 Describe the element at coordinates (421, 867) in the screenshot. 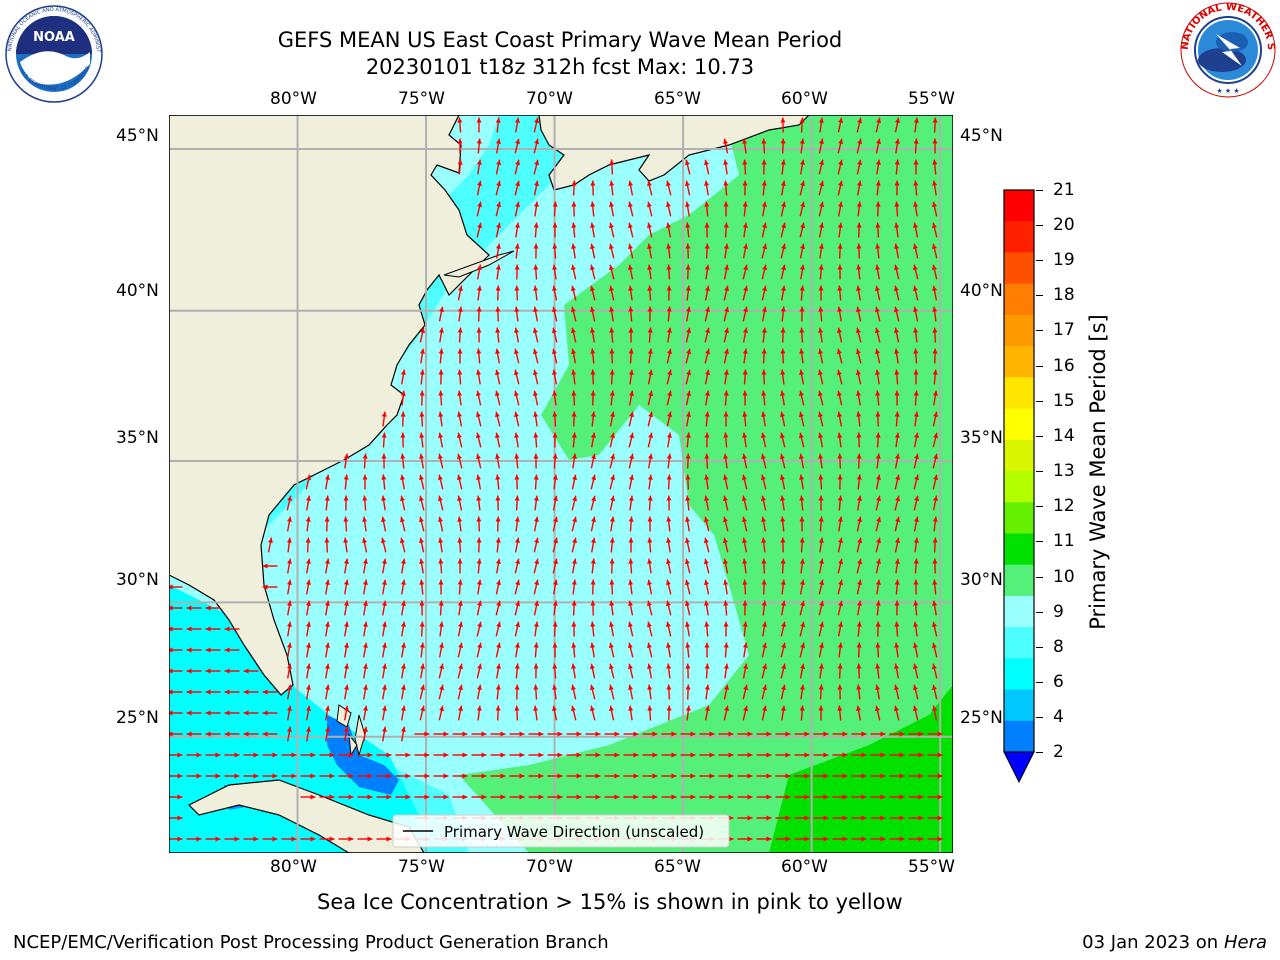

I see `lon-tick-bottom-1: 75°W` at that location.